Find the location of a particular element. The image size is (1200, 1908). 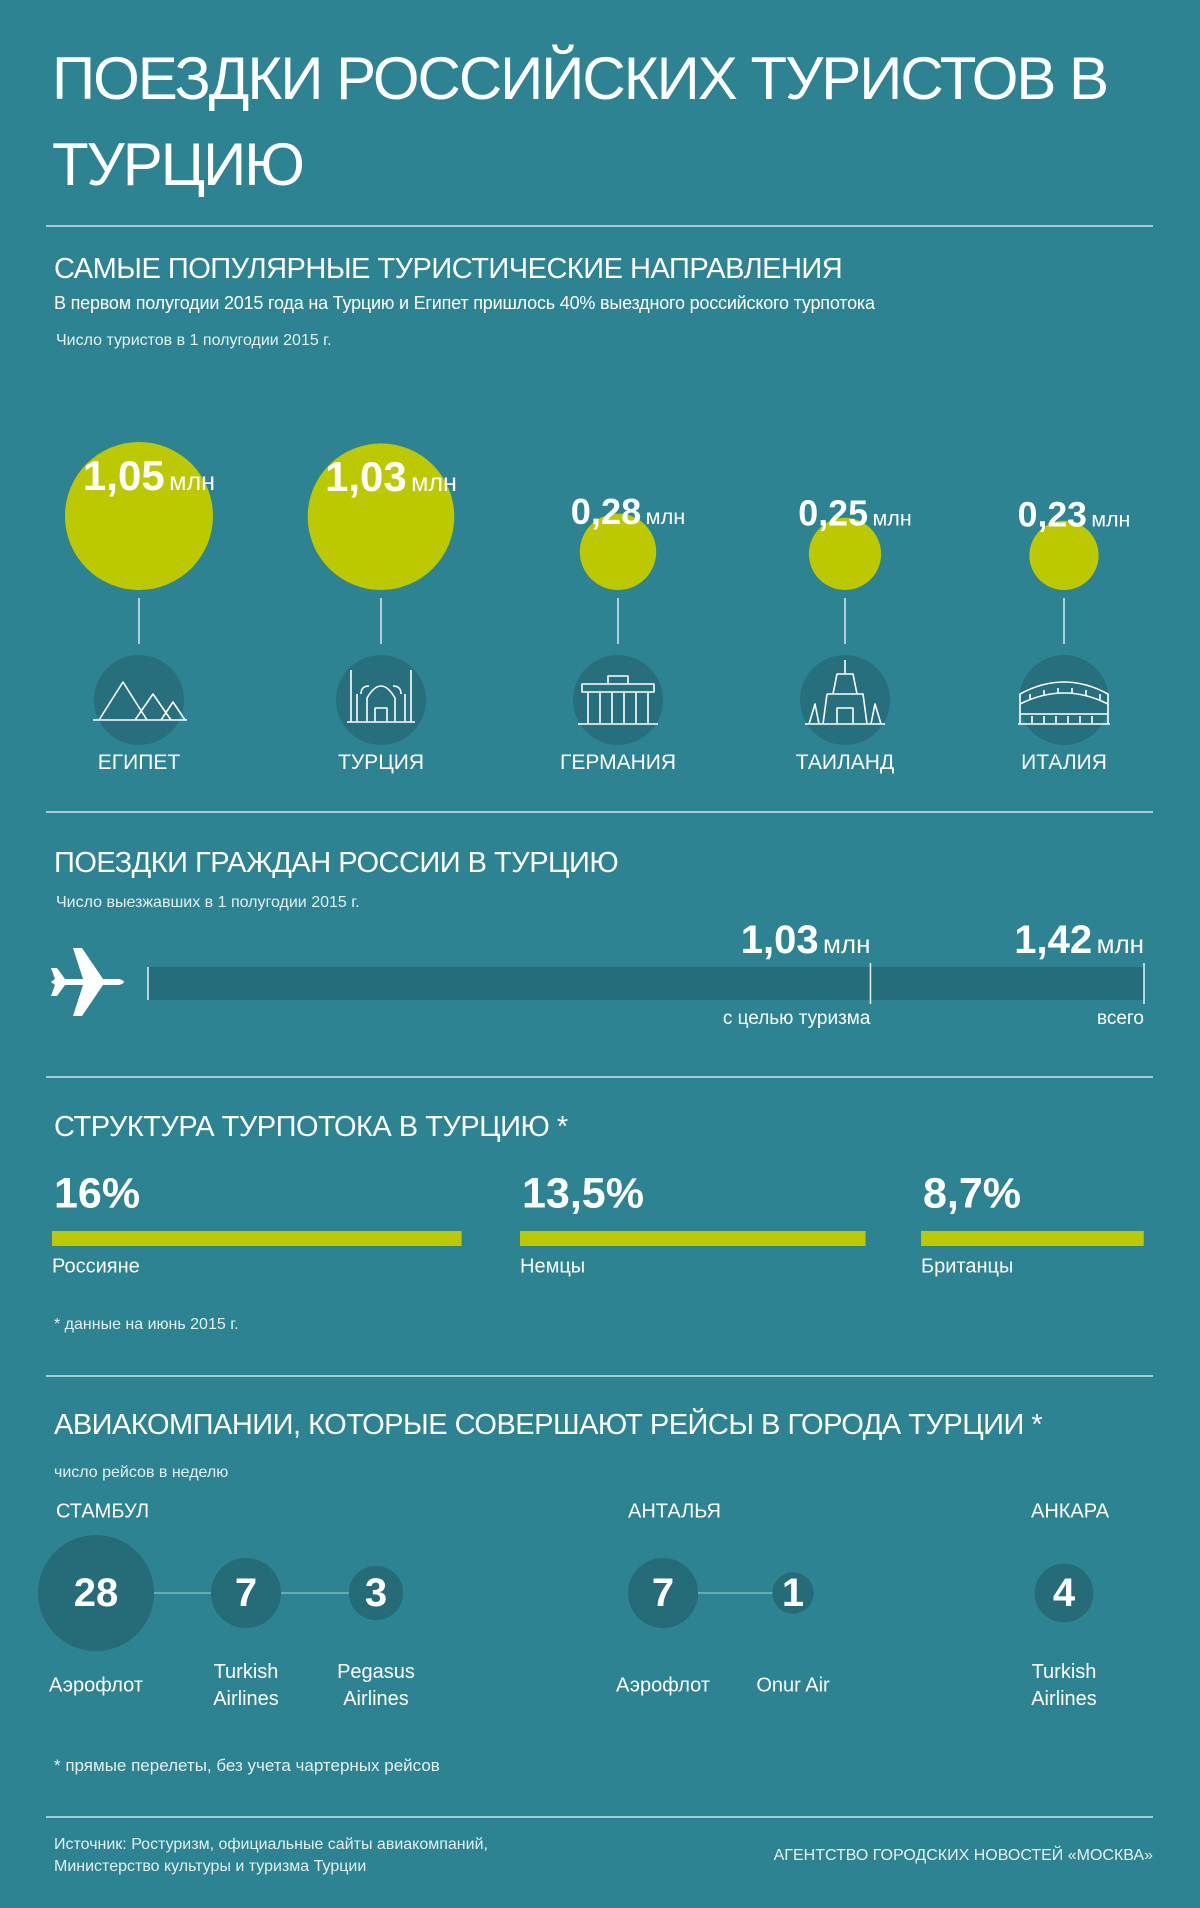

bar-label: Британцы is located at coordinates (967, 1266).